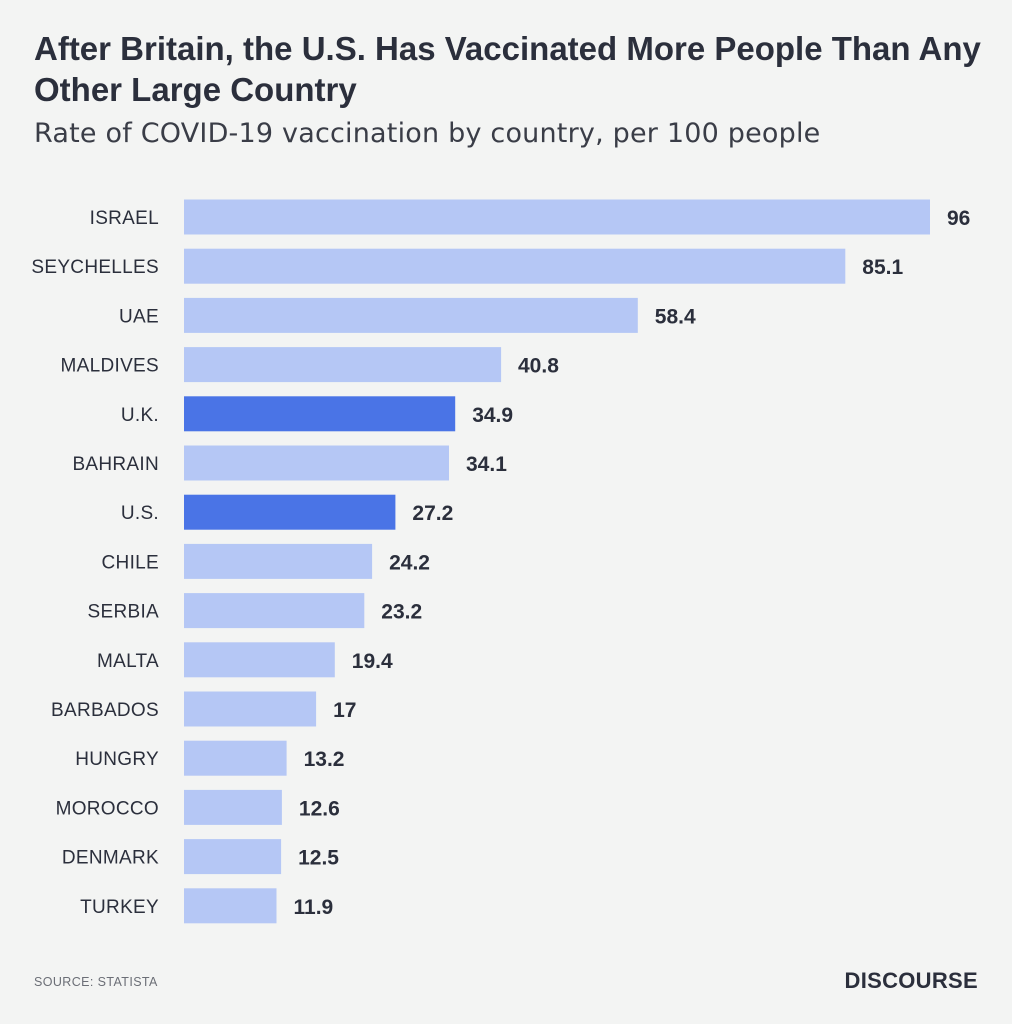 This screenshot has width=1012, height=1024. Describe the element at coordinates (115, 464) in the screenshot. I see `category-label: BAHRAIN` at that location.